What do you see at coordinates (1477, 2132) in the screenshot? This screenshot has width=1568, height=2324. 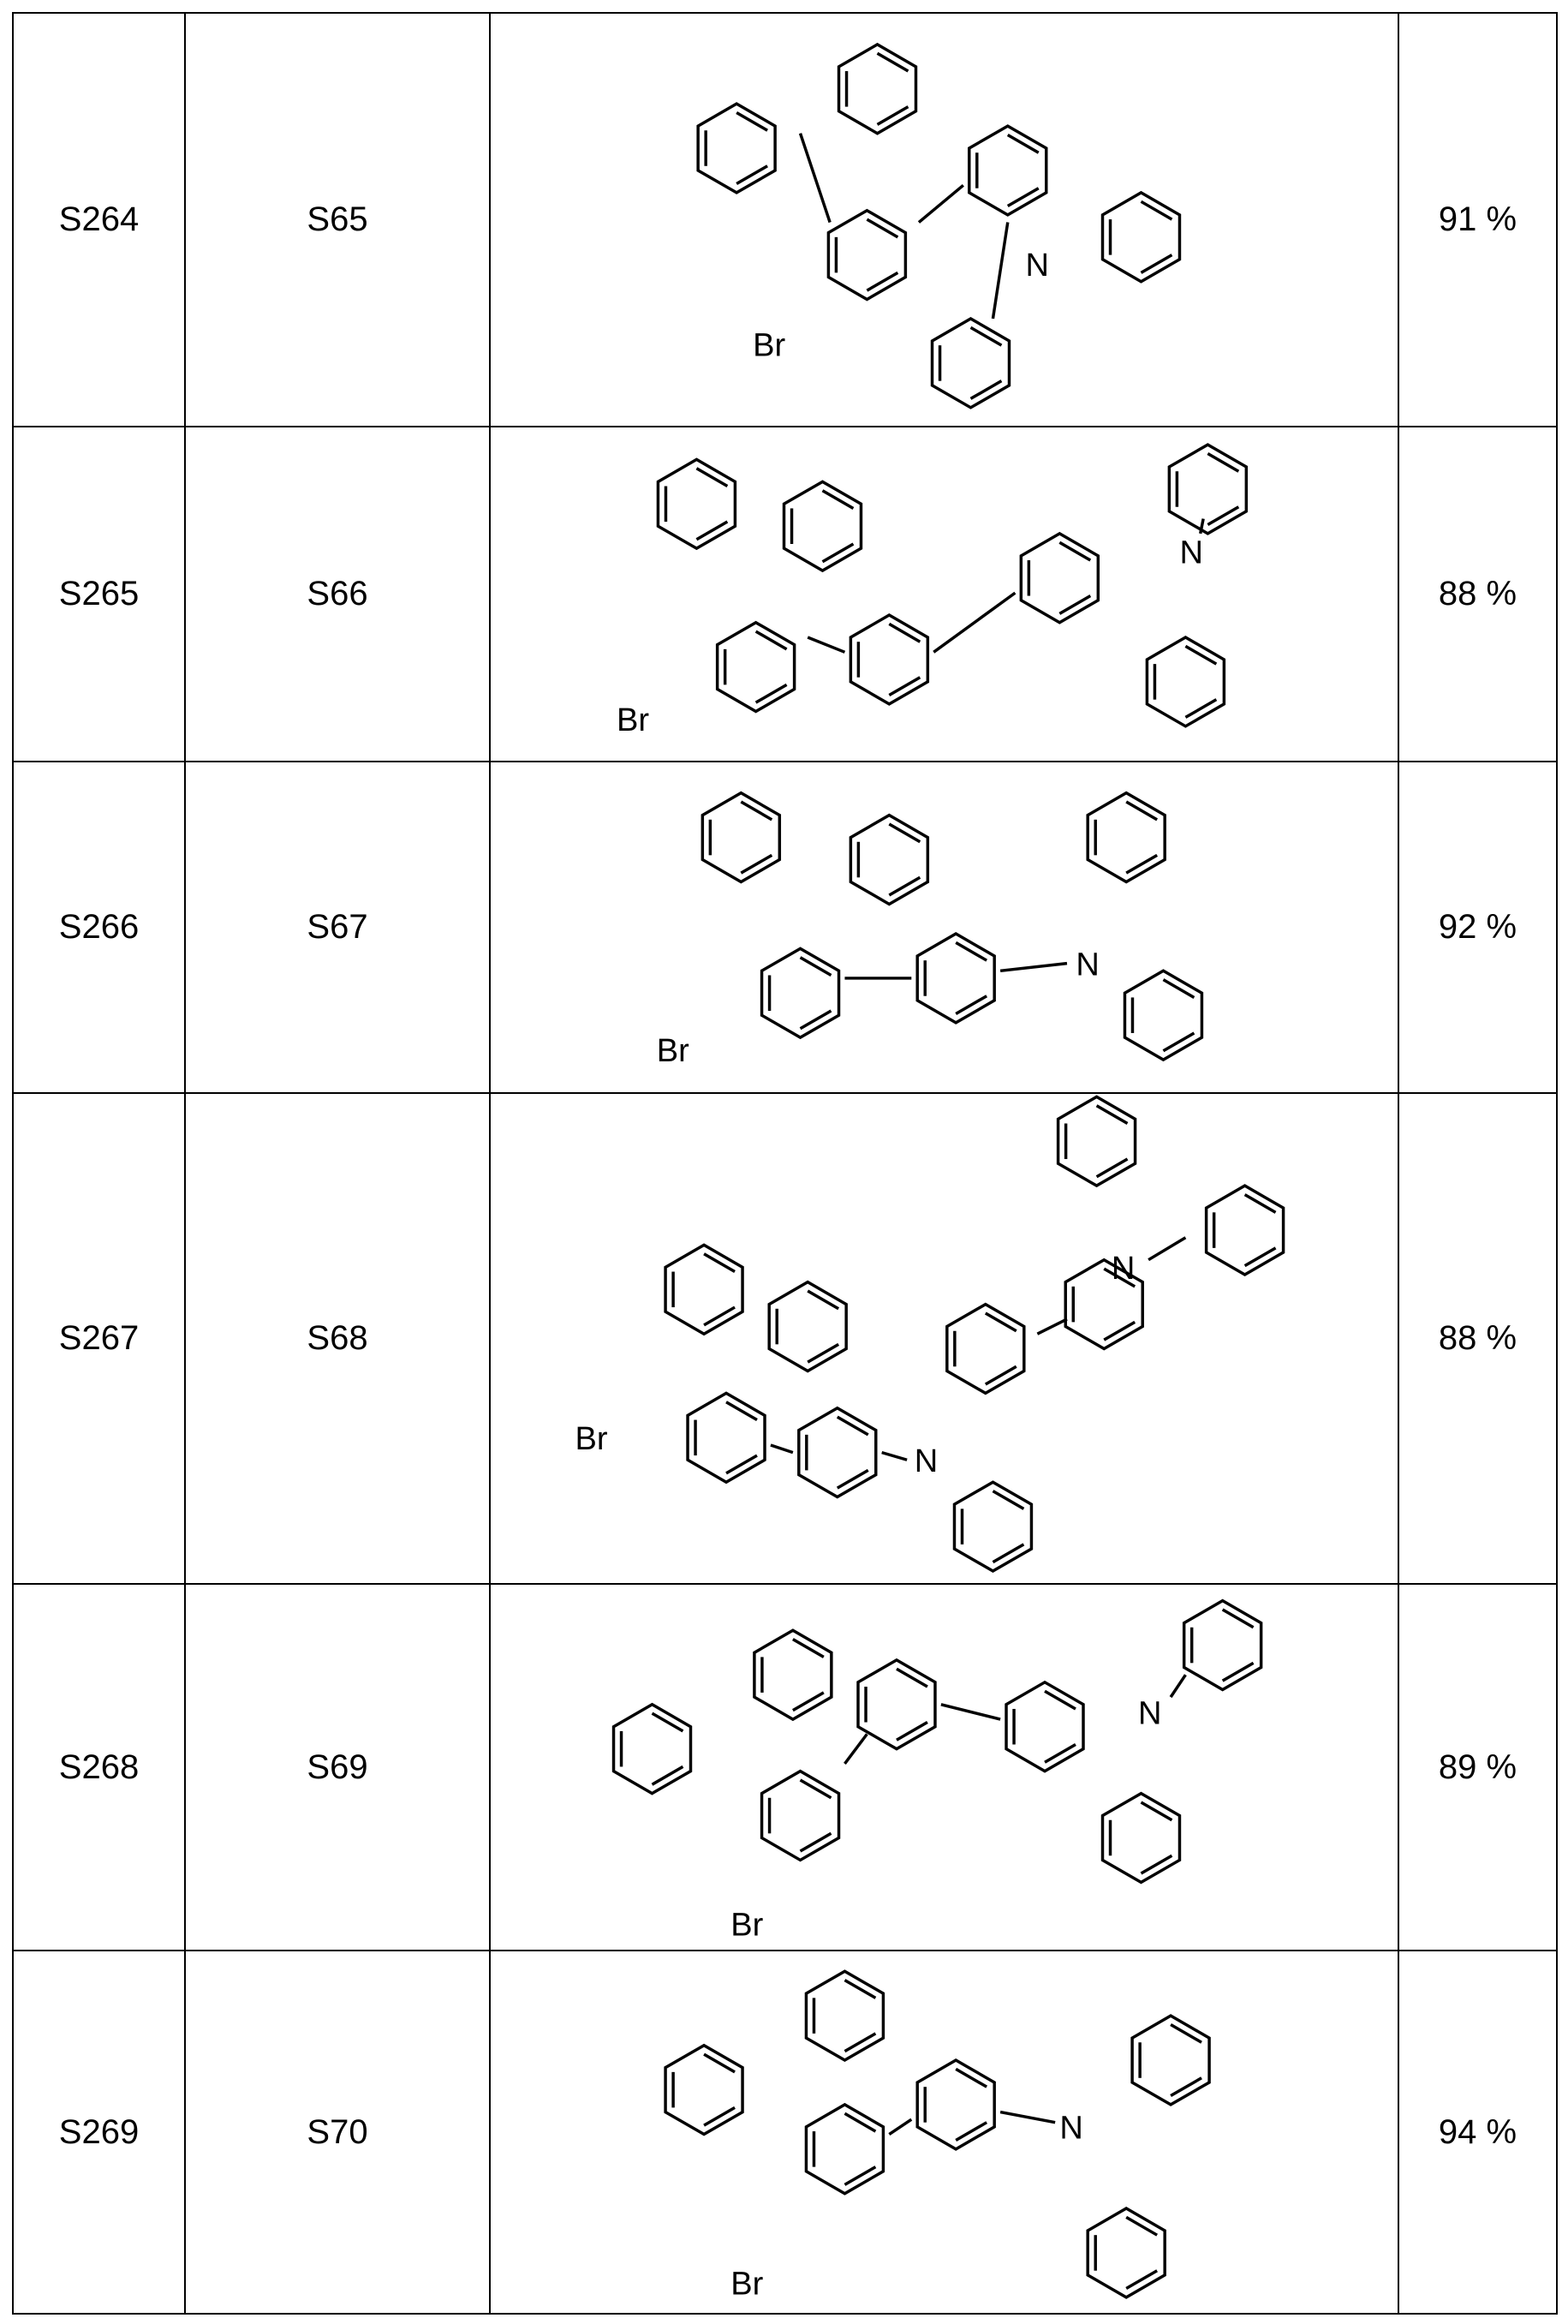 I see `yield-cell: 94 %` at bounding box center [1477, 2132].